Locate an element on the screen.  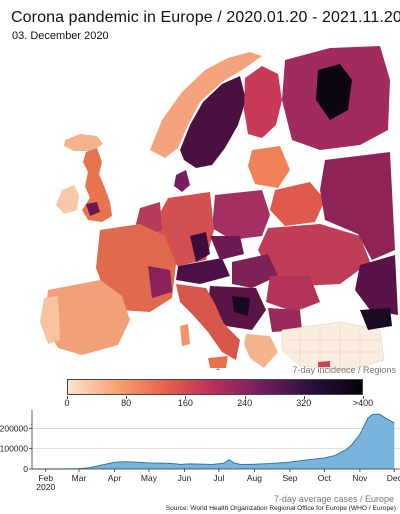
ukraine-region is located at coordinates (314, 255).